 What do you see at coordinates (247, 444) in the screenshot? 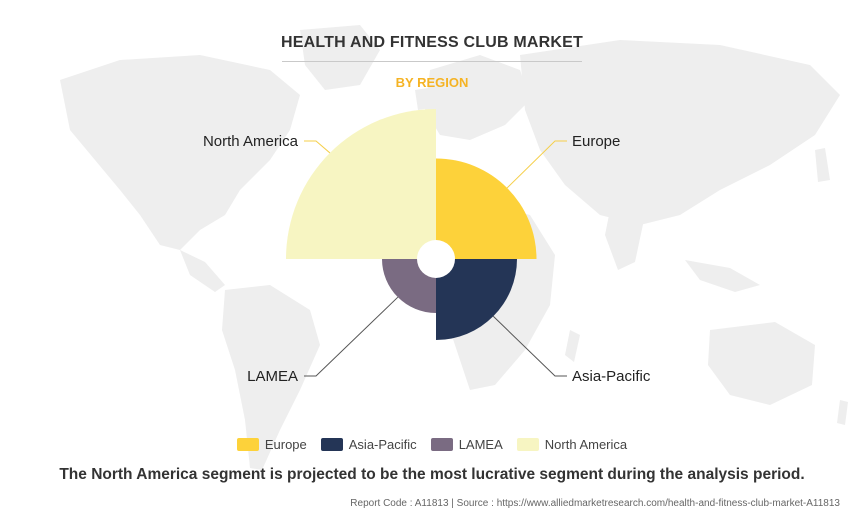
I see `legend-swatch-europe` at bounding box center [247, 444].